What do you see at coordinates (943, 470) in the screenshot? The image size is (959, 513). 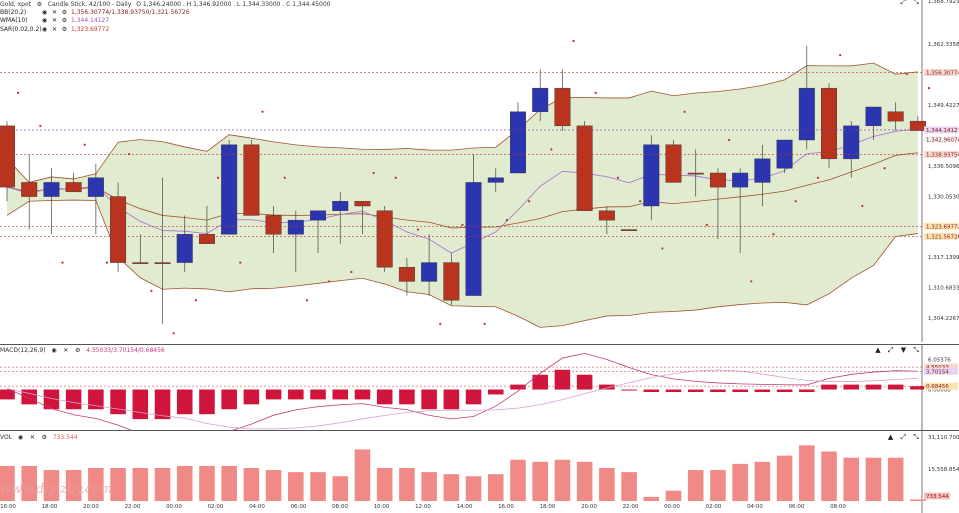 I see `vol-tick-label: 15,558.854` at bounding box center [943, 470].